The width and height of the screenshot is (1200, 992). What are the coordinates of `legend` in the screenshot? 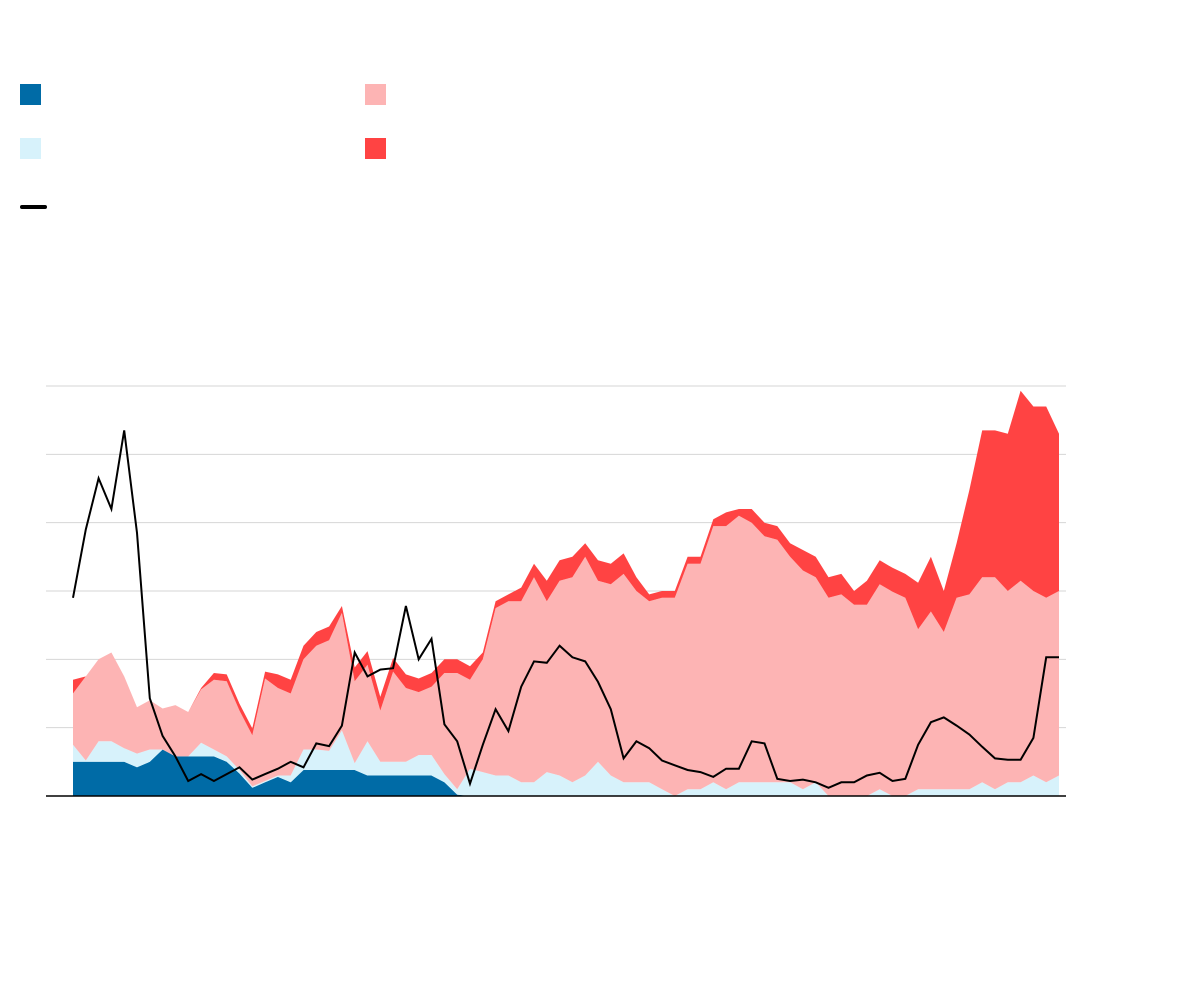 It's located at (203, 146).